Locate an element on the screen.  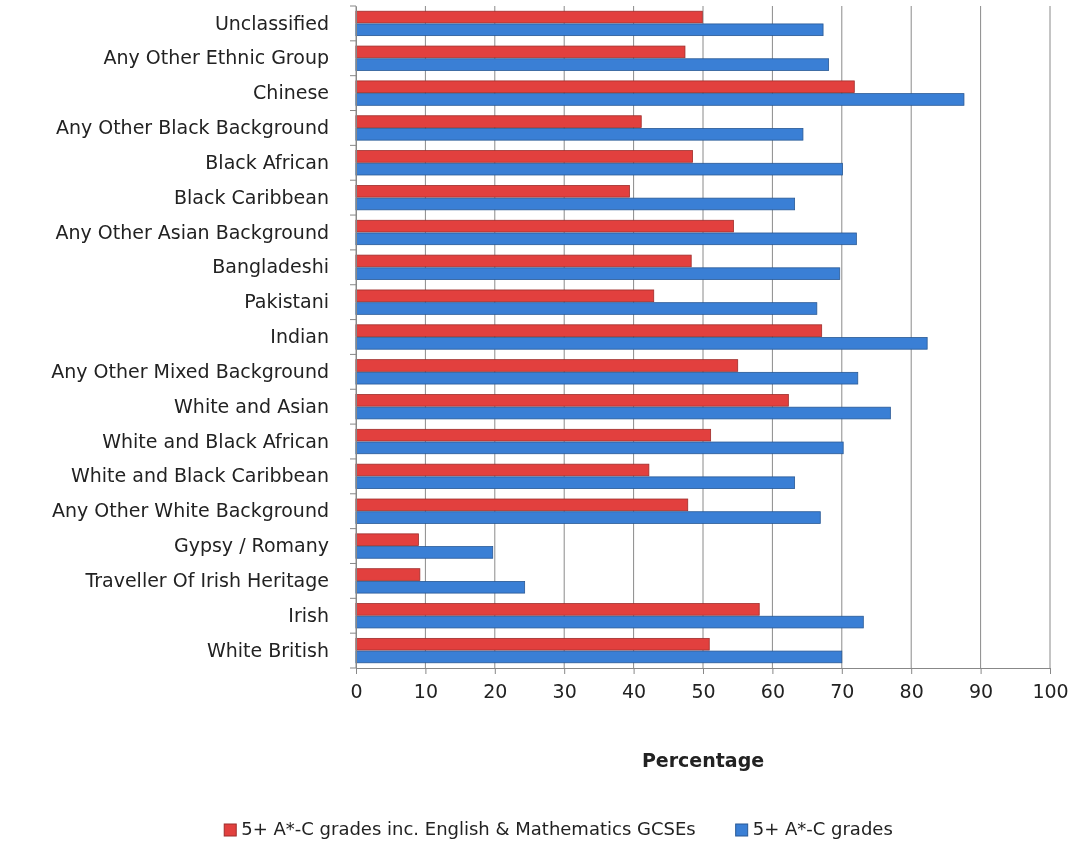
y-tick-label: Any Other White Background is located at coordinates (190, 510).